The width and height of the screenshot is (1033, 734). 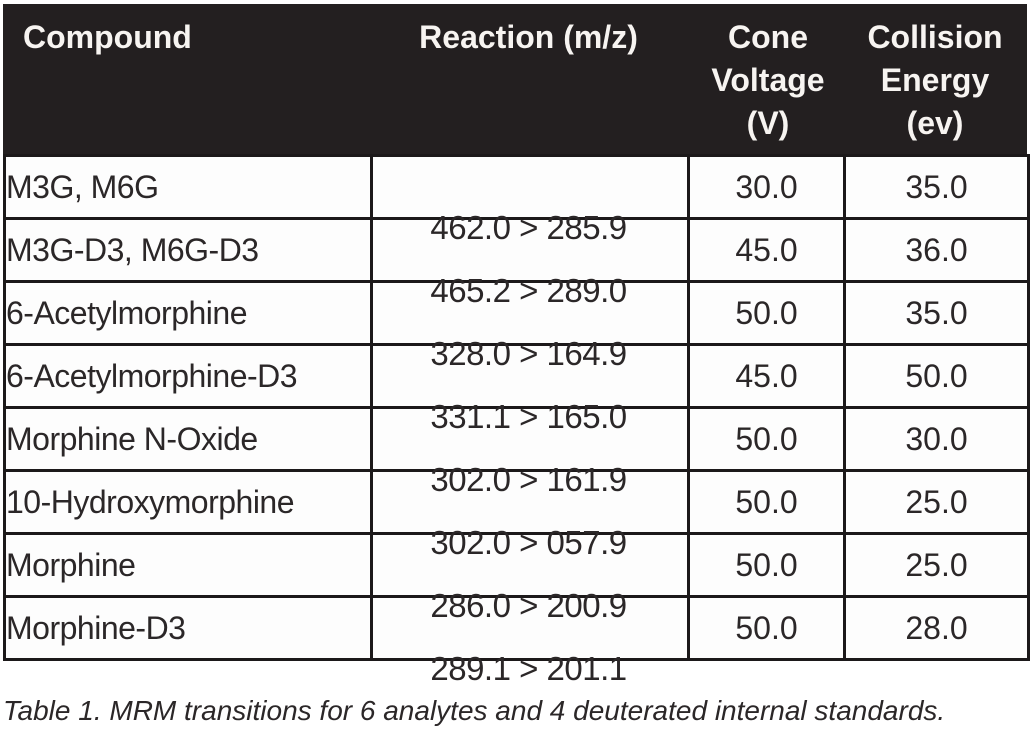 I want to click on collision-energy-cell: 30.0, so click(x=936, y=439).